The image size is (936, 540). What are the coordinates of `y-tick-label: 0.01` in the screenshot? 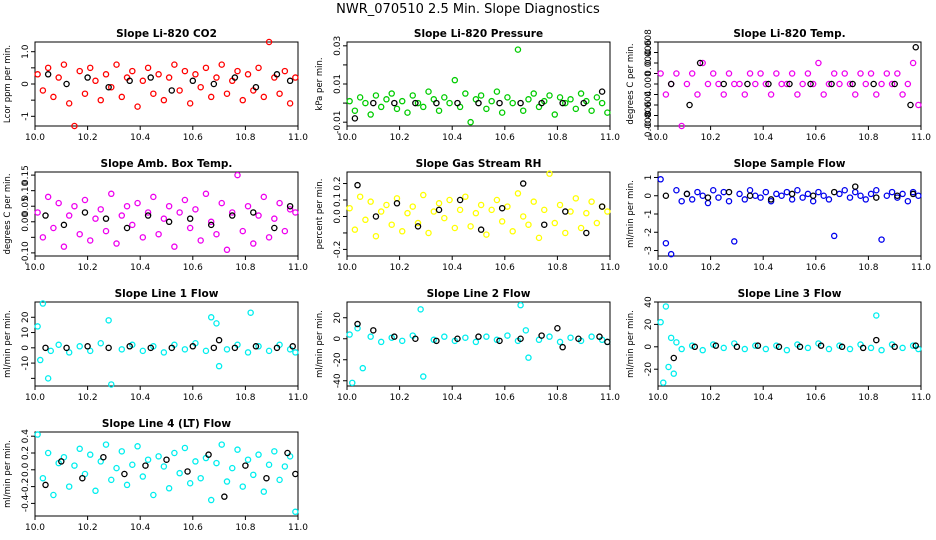 It's located at (338, 84).